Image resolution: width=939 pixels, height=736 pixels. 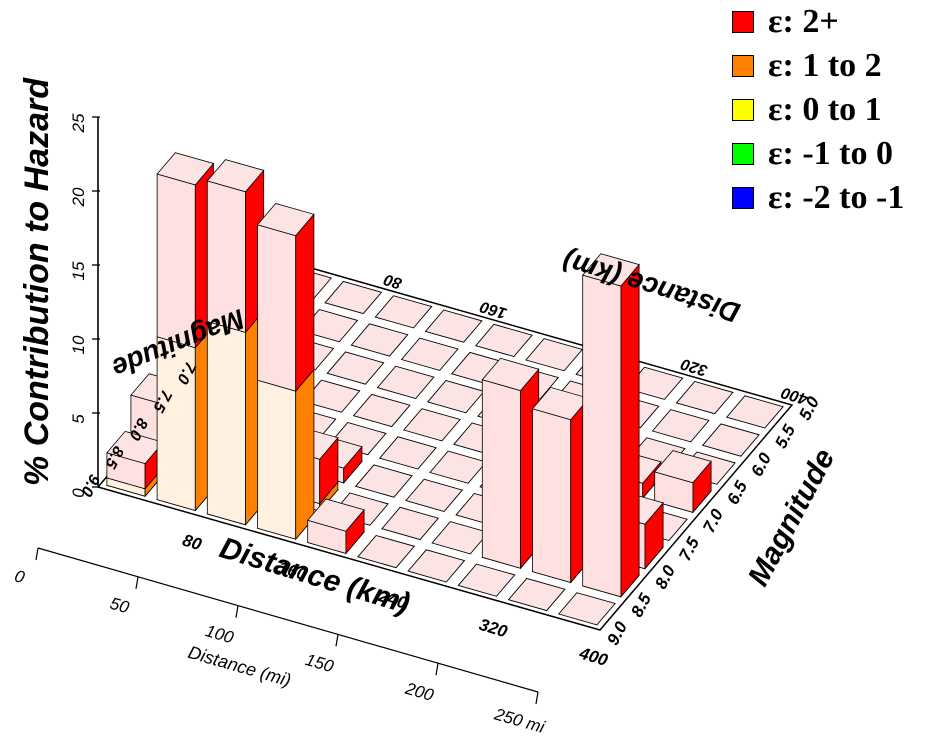 I want to click on legend-label: ε: 2+, so click(x=803, y=21).